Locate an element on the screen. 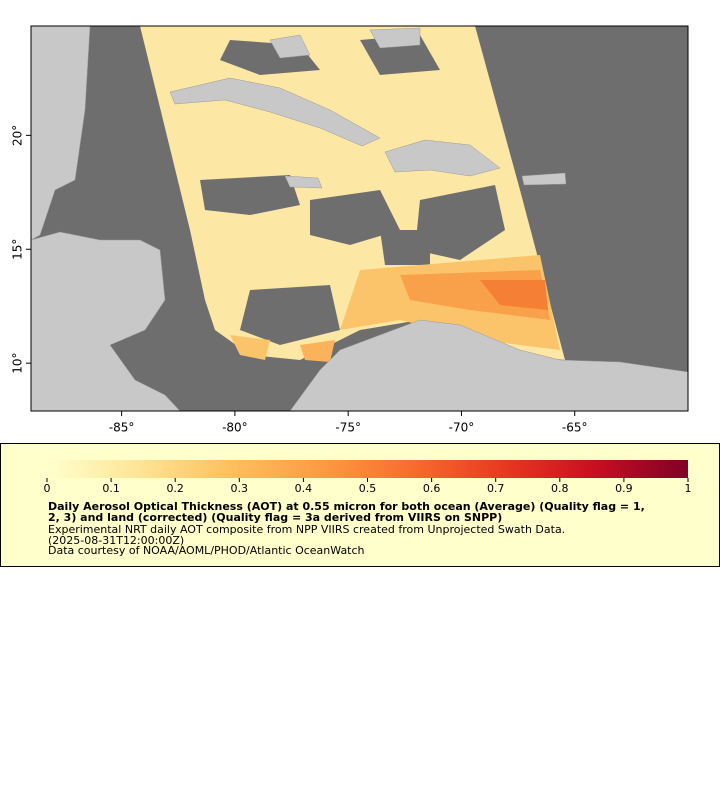 Image resolution: width=720 pixels, height=804 pixels. legend-line: (2025-08-31T12:00:00Z) is located at coordinates (116, 540).